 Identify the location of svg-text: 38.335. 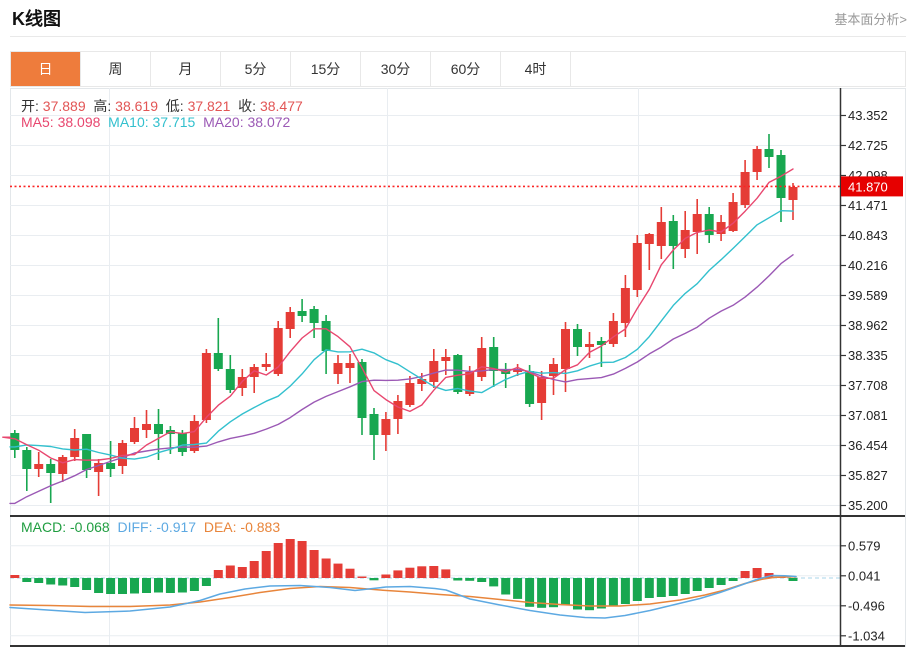
(868, 355).